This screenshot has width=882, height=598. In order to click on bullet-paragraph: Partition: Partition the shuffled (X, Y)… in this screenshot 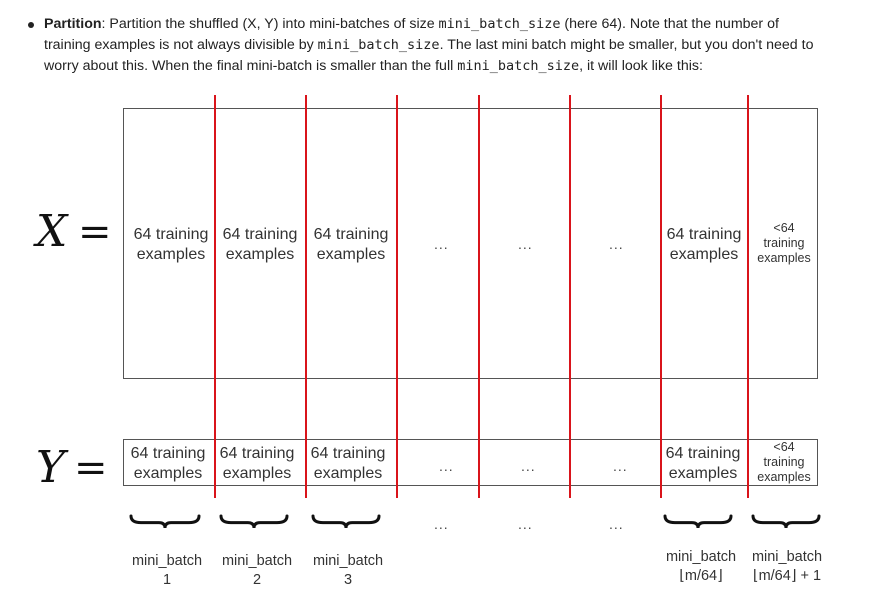, I will do `click(436, 45)`.